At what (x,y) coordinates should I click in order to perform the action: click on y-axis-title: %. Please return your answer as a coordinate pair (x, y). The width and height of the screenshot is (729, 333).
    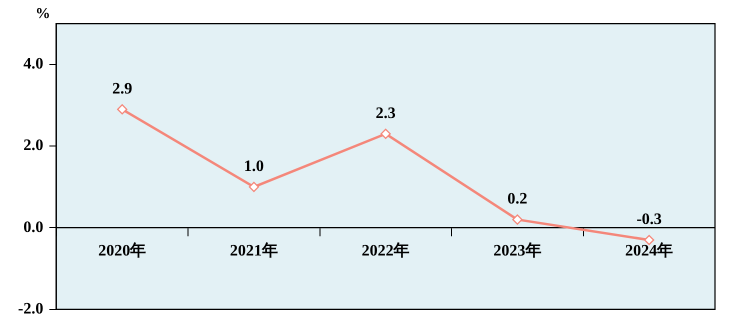
    Looking at the image, I should click on (42, 14).